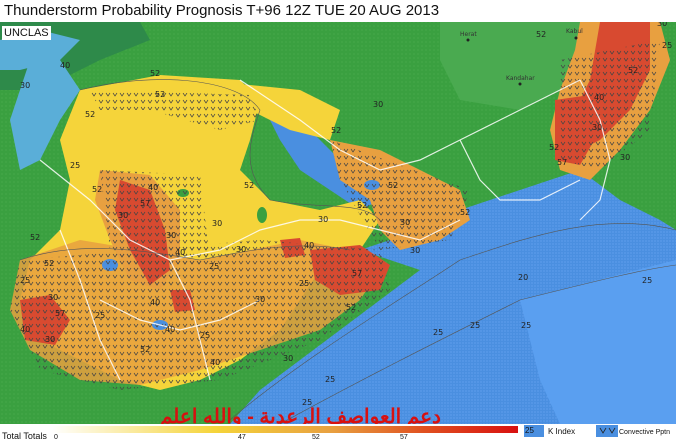 The image size is (676, 442). Describe the element at coordinates (529, 430) in the screenshot. I see `k-index-value: 25` at that location.